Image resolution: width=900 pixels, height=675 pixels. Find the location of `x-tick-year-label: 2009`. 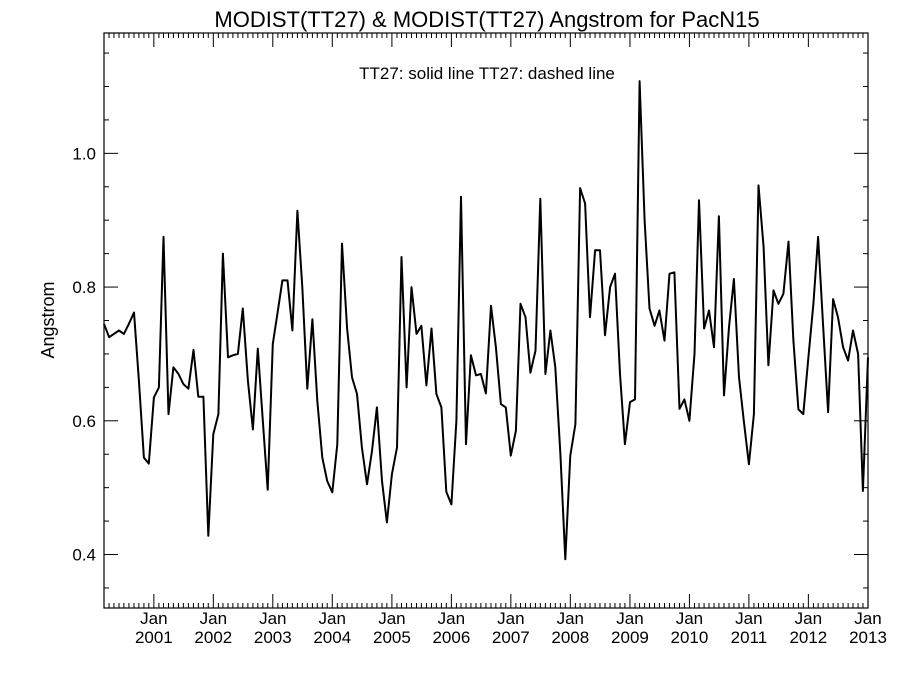

x-tick-year-label: 2009 is located at coordinates (630, 637).